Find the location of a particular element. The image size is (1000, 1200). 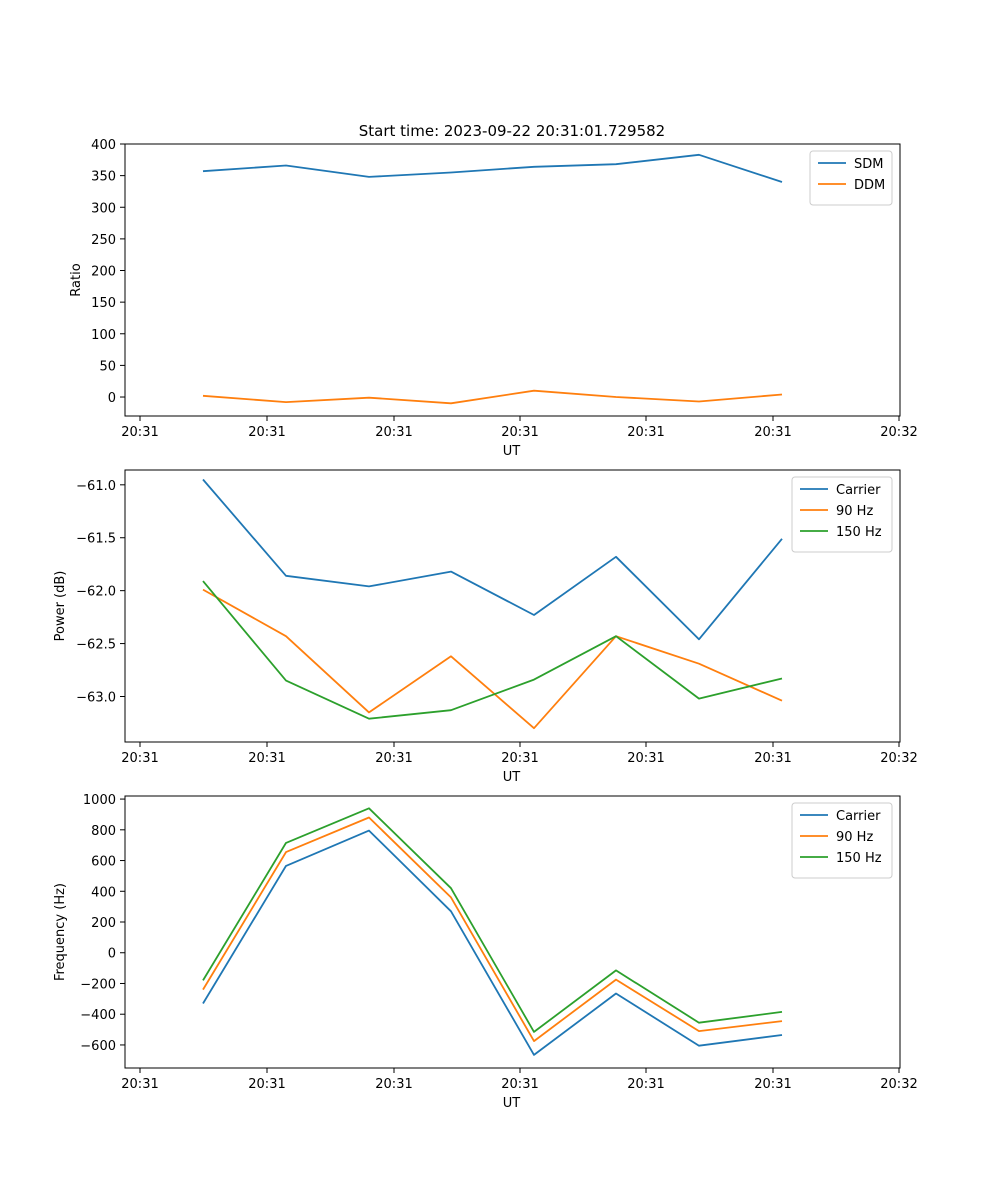

y-tick-label: −200 is located at coordinates (98, 984).